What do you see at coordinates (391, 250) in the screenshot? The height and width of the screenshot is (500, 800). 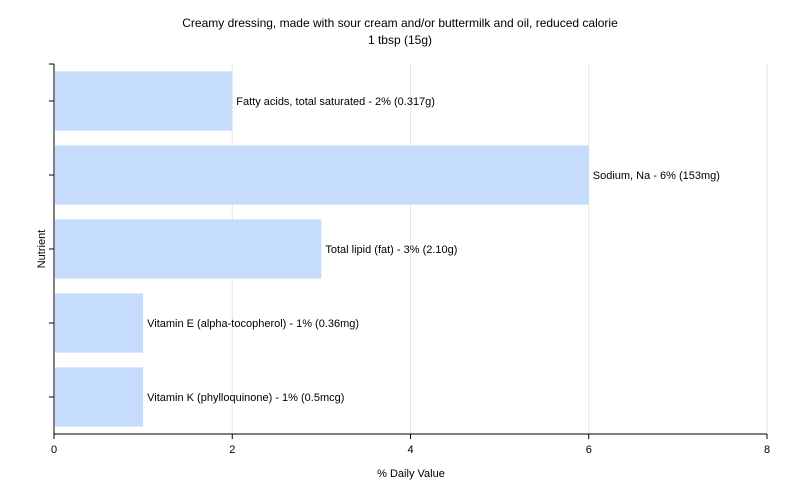 I see `bar-data-label: Total lipid (fat) - 3% (2.10g)` at bounding box center [391, 250].